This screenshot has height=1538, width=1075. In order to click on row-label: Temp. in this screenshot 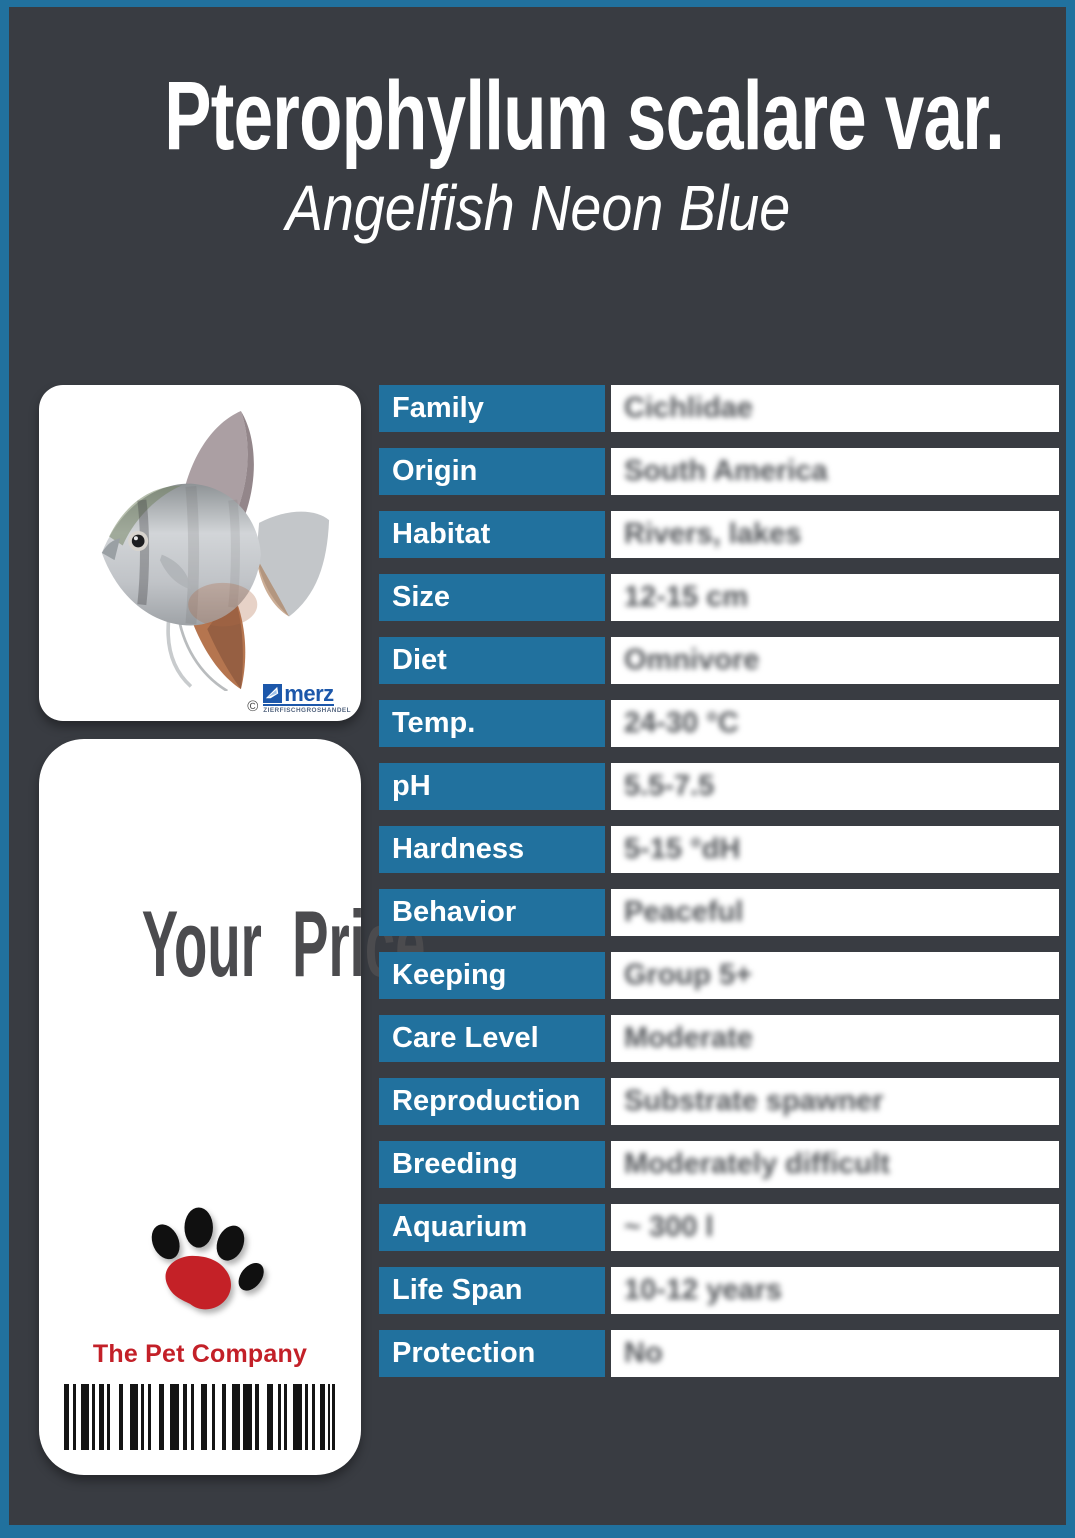, I will do `click(492, 723)`.